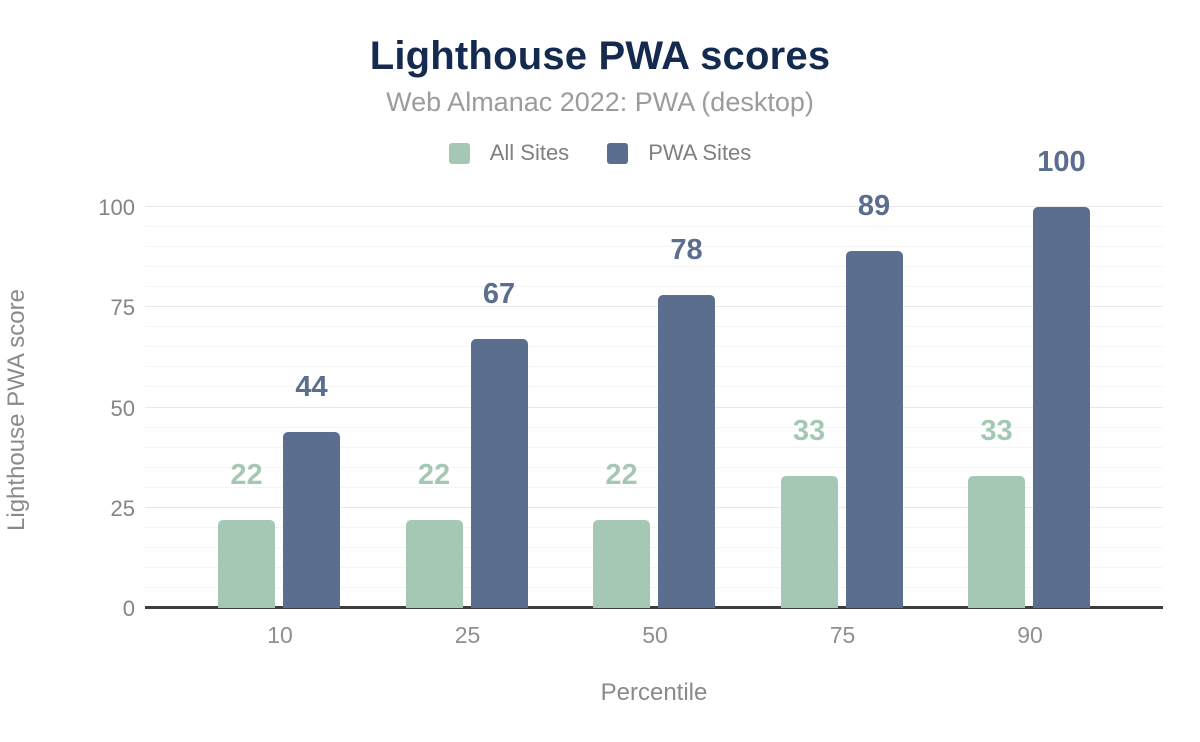  What do you see at coordinates (122, 408) in the screenshot?
I see `y-tick-label-50: 50` at bounding box center [122, 408].